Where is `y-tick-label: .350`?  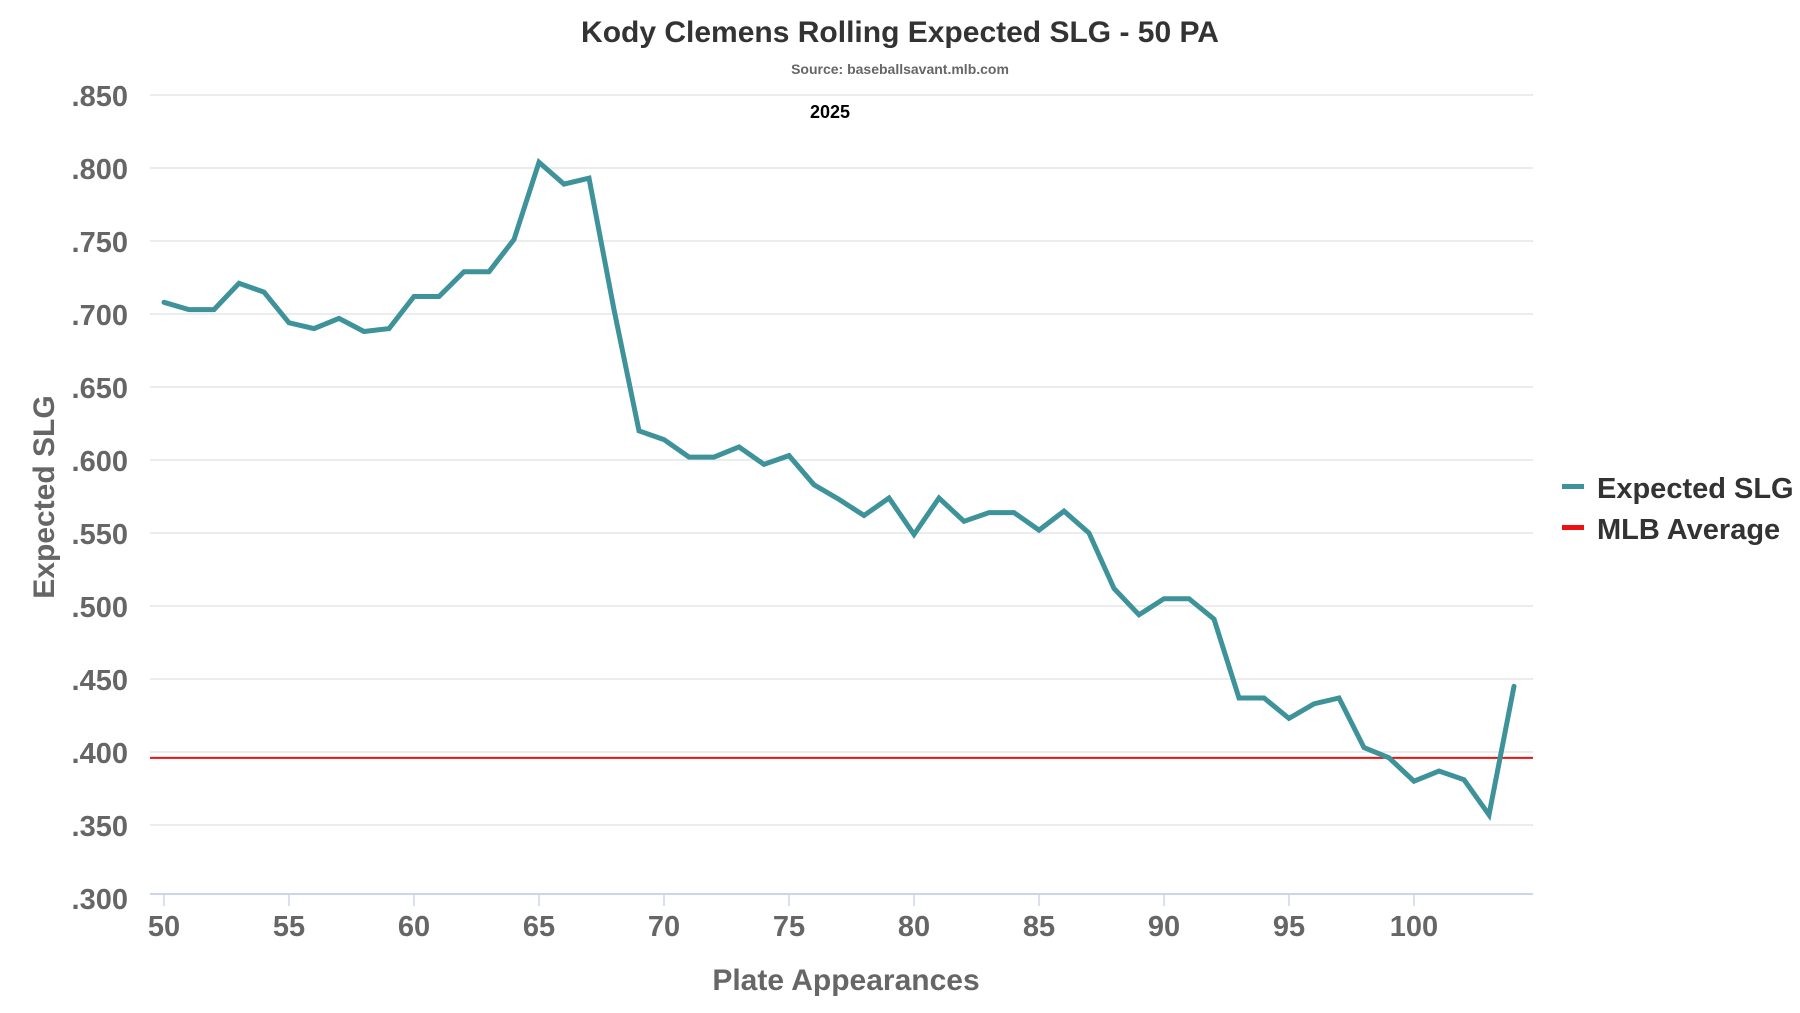
y-tick-label: .350 is located at coordinates (100, 827).